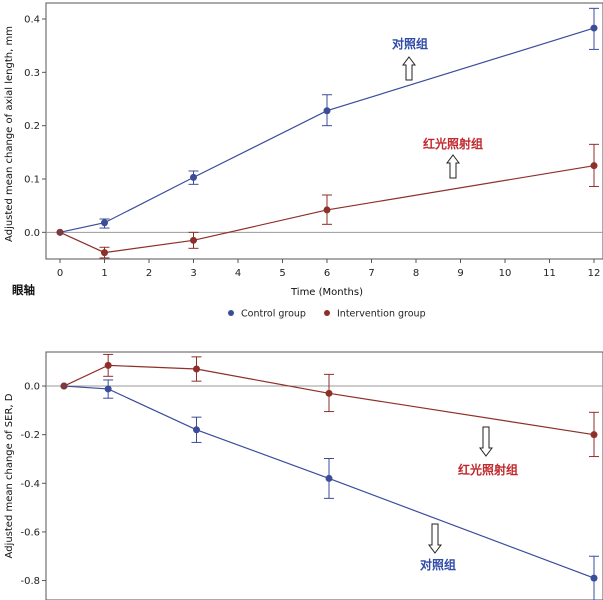 This screenshot has height=600, width=603. What do you see at coordinates (30, 484) in the screenshot?
I see `y-tick-label: -0.4` at bounding box center [30, 484].